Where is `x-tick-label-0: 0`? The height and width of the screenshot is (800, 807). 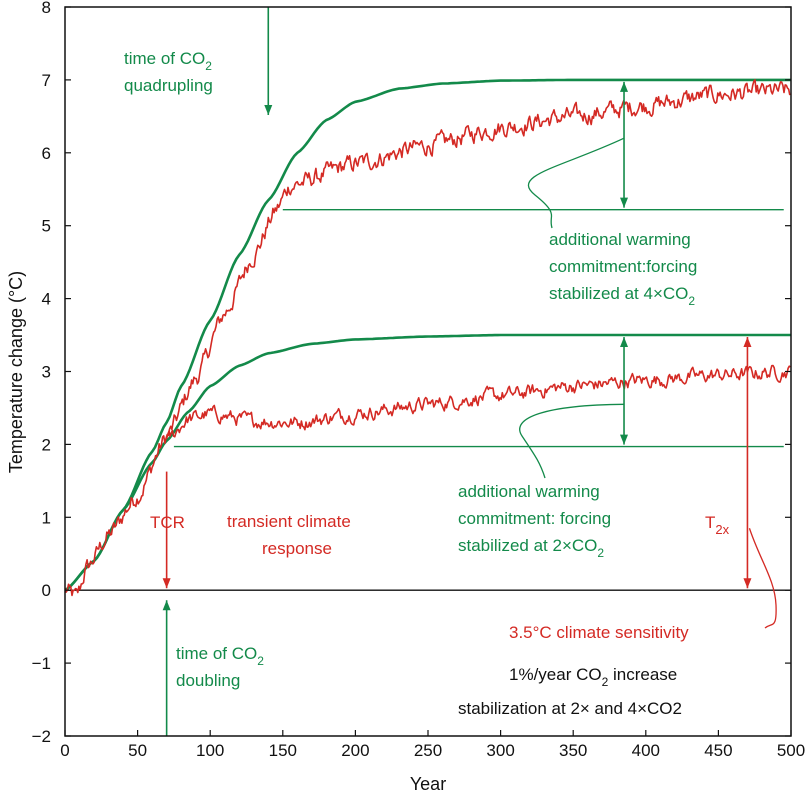
x-tick-label-0: 0 is located at coordinates (64, 750).